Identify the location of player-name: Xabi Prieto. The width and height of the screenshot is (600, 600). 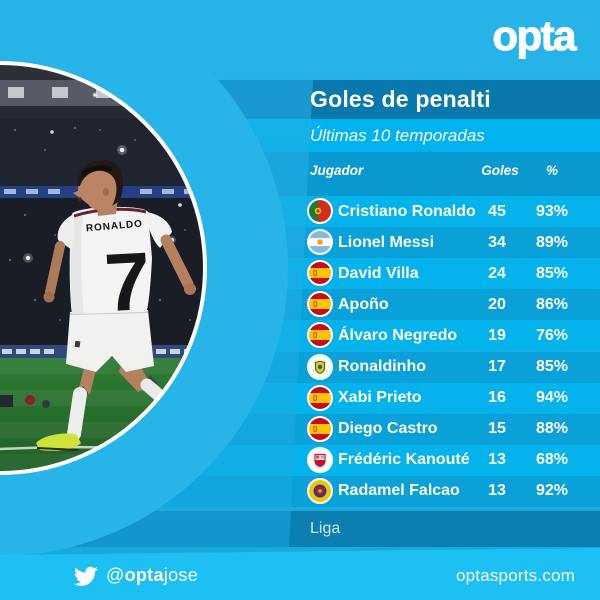
(380, 398).